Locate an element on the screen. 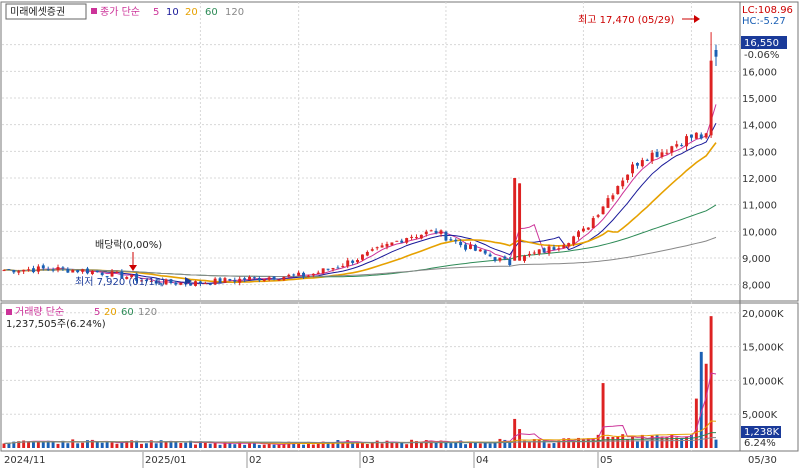 This screenshot has width=800, height=469. volume-label: 거래량 단순 is located at coordinates (39, 312).